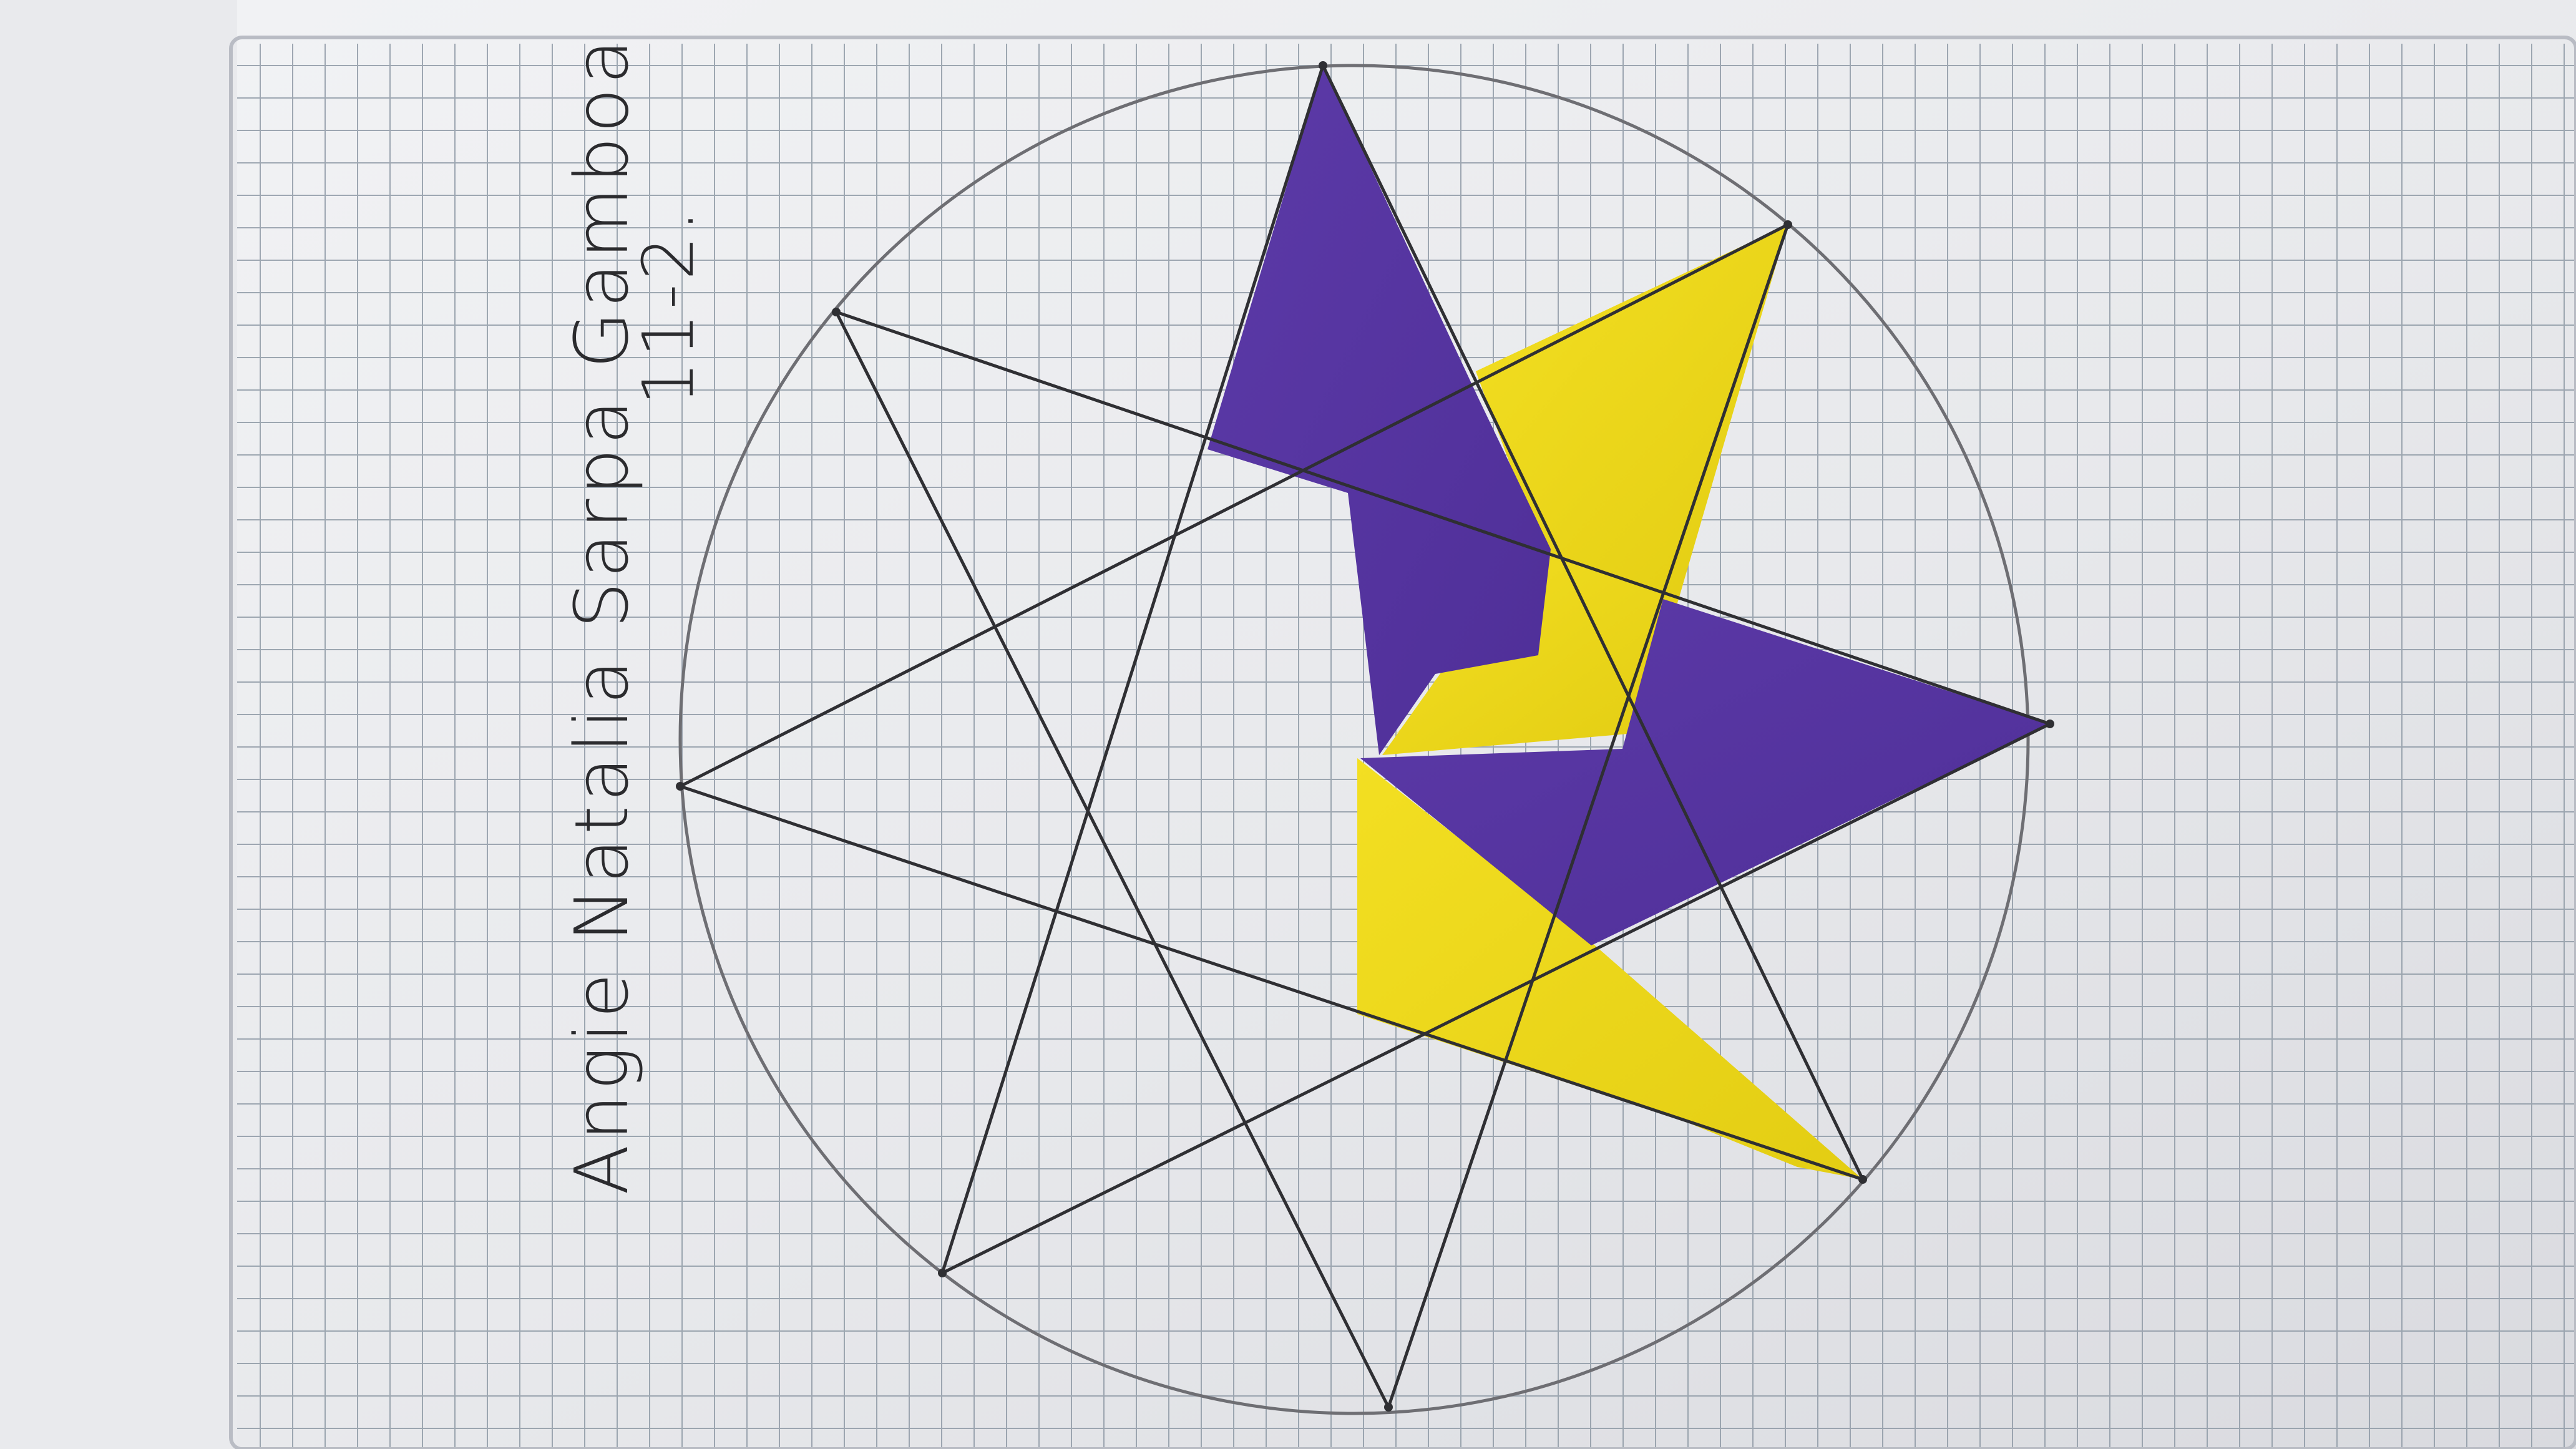 The image size is (2576, 1449). I want to click on purple-top-point, so click(1379, 410).